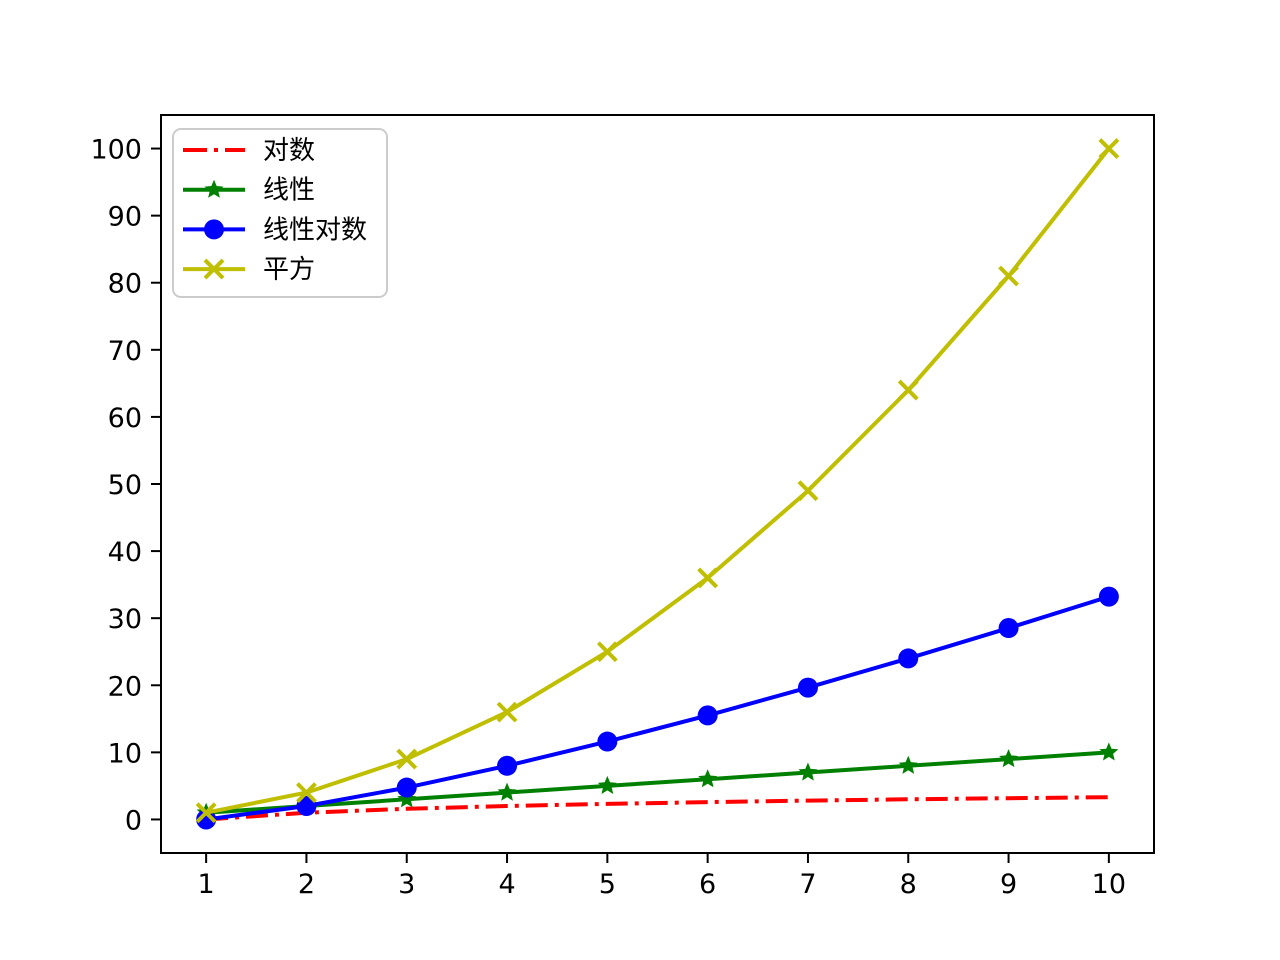 The width and height of the screenshot is (1280, 960). Describe the element at coordinates (125, 552) in the screenshot. I see `y-tick-label: 40` at that location.